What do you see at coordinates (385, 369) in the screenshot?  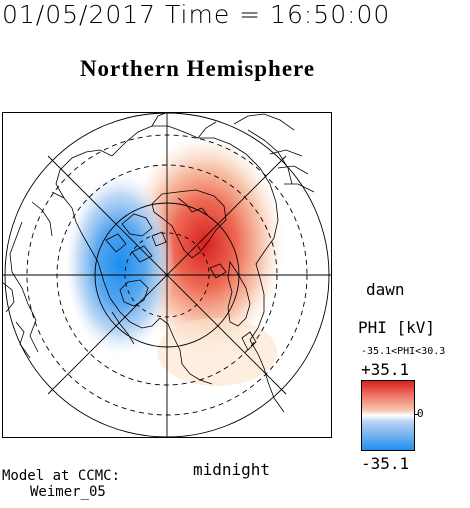 I see `legend-max-label: +35.1` at bounding box center [385, 369].